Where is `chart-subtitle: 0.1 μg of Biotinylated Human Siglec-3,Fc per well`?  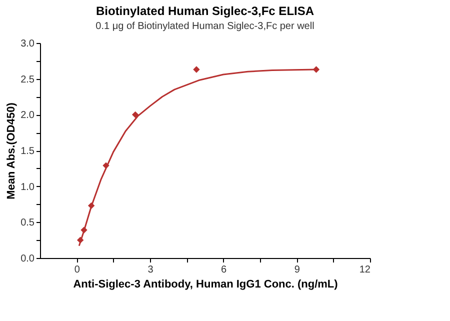
chart-subtitle: 0.1 μg of Biotinylated Human Siglec-3,Fc per well is located at coordinates (205, 26).